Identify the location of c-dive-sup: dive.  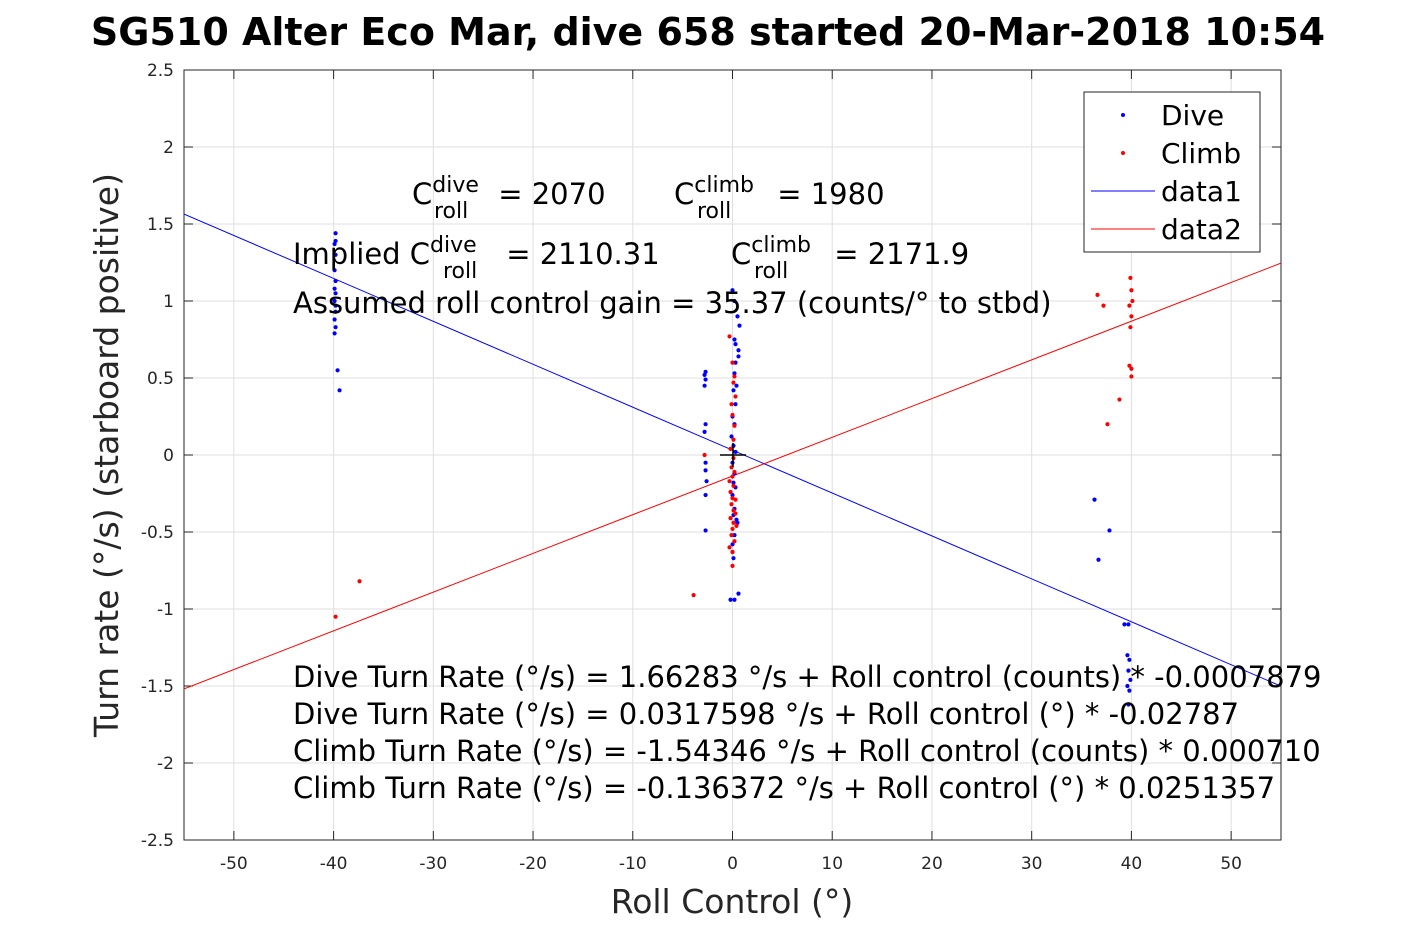
(455, 185).